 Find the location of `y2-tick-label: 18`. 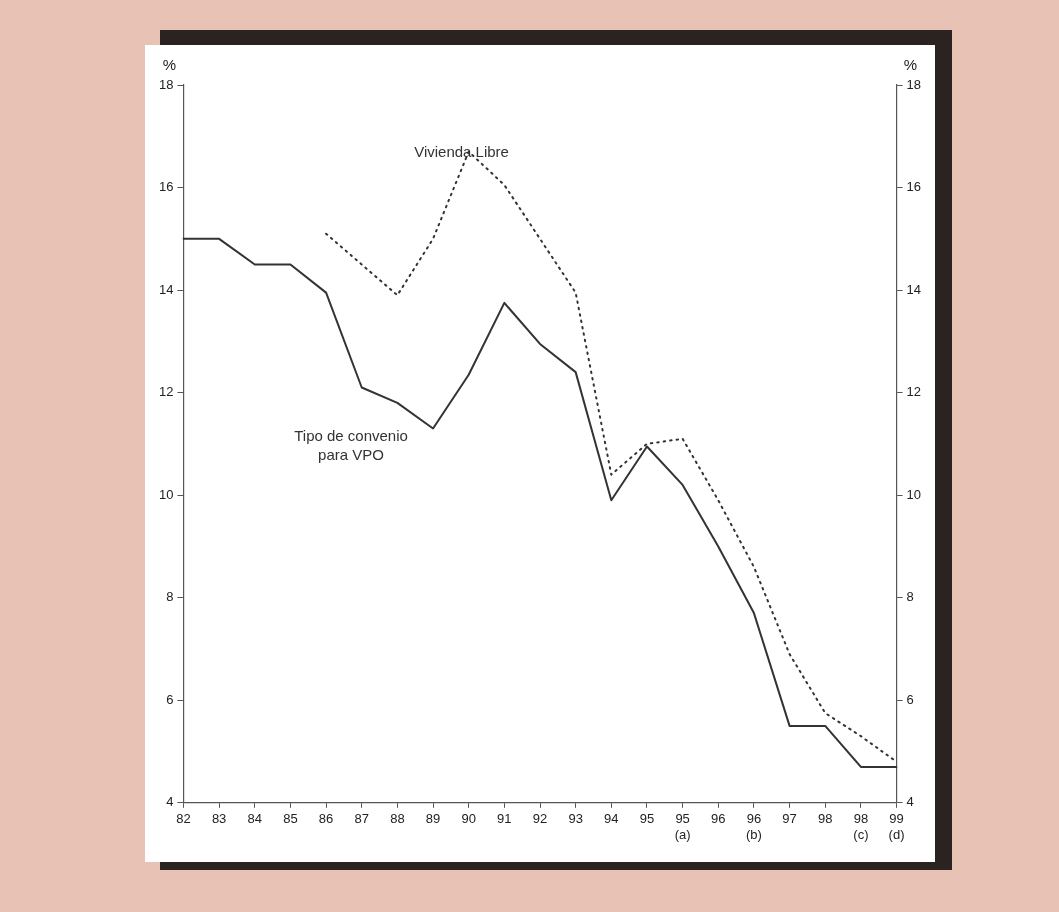

y2-tick-label: 18 is located at coordinates (914, 84).